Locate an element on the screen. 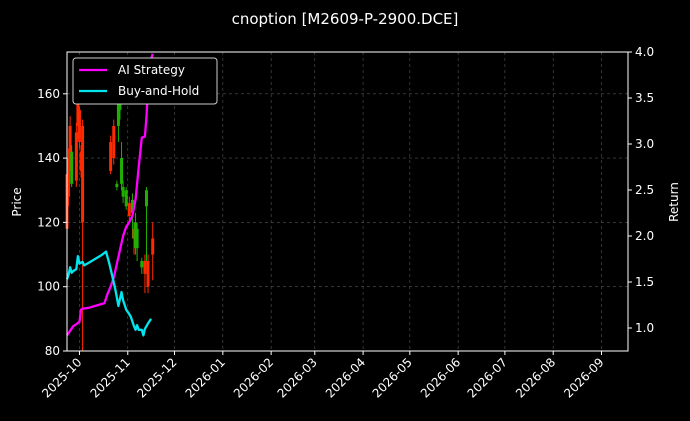 This screenshot has height=421, width=690. chart-title: cnoption [M2609-P-2900.DCE] is located at coordinates (345, 19).